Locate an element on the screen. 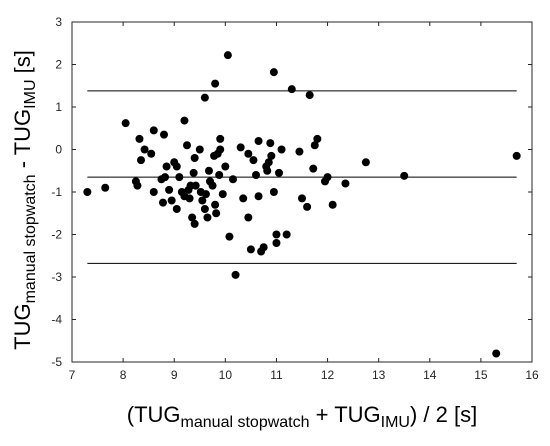 The image size is (550, 446). y-tick-label: 0 is located at coordinates (58, 150).